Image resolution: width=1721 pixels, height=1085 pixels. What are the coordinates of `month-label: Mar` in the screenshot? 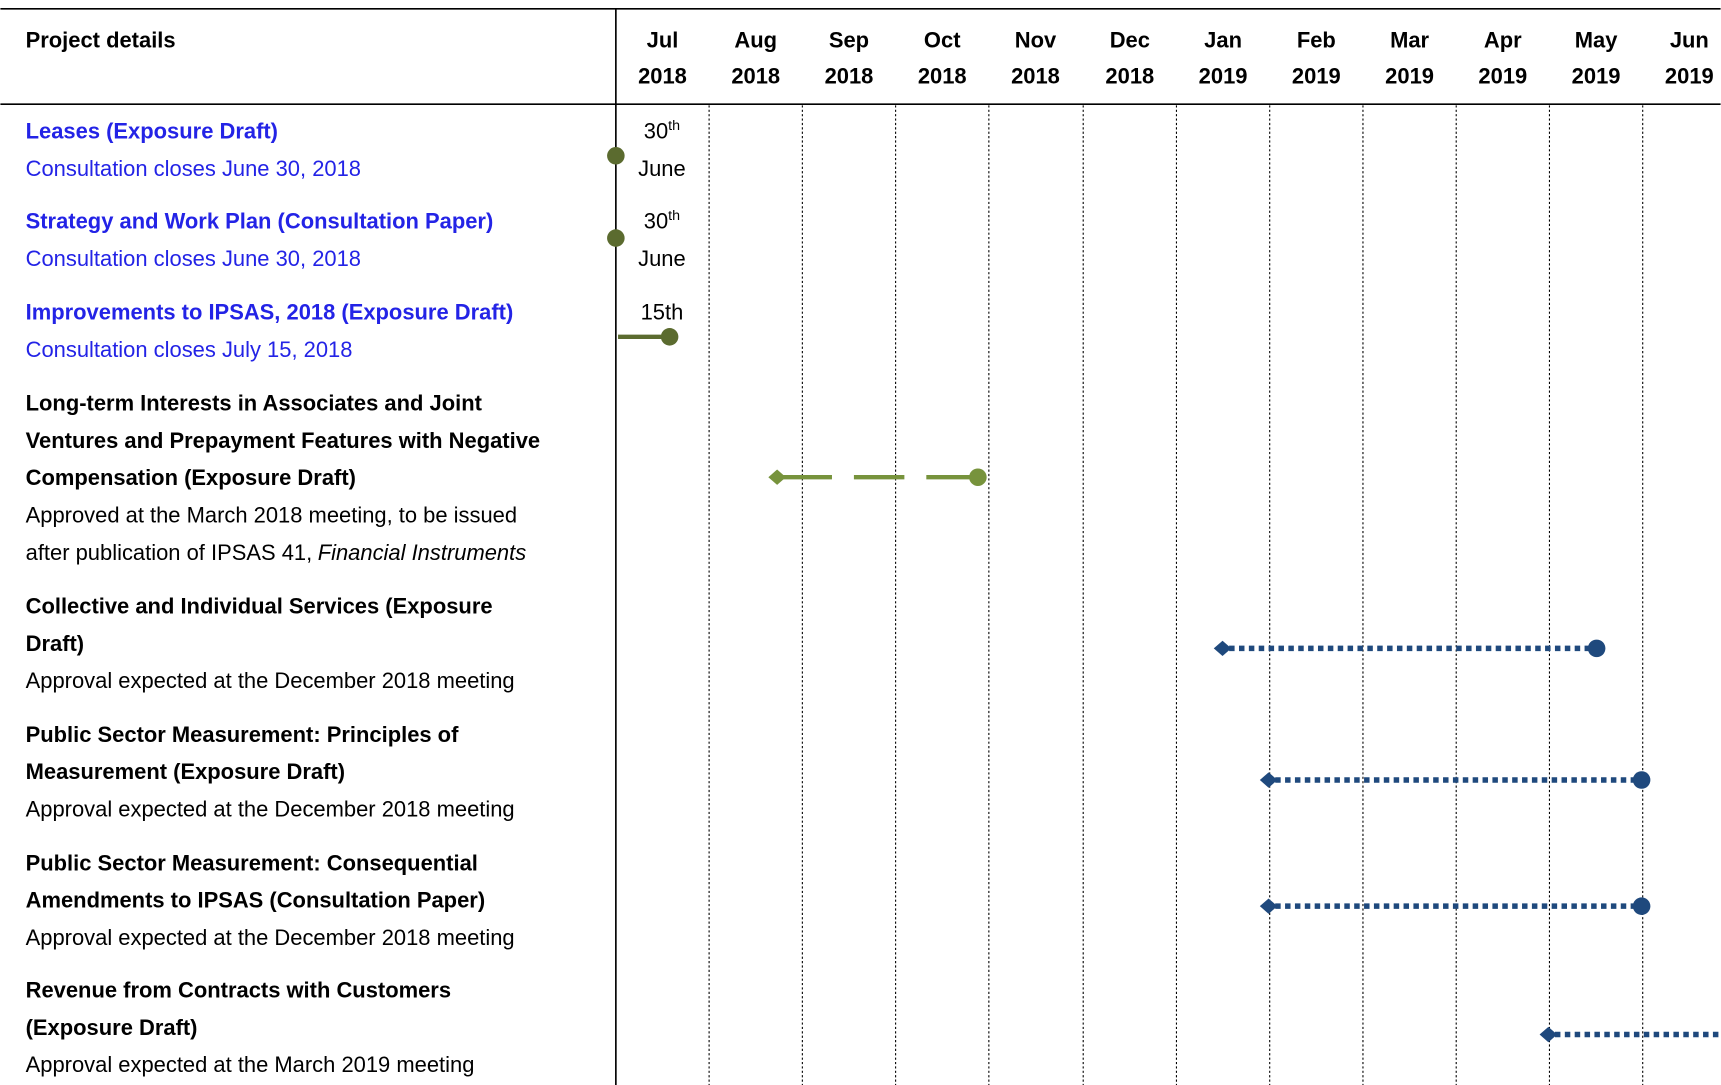 It's located at (1409, 39).